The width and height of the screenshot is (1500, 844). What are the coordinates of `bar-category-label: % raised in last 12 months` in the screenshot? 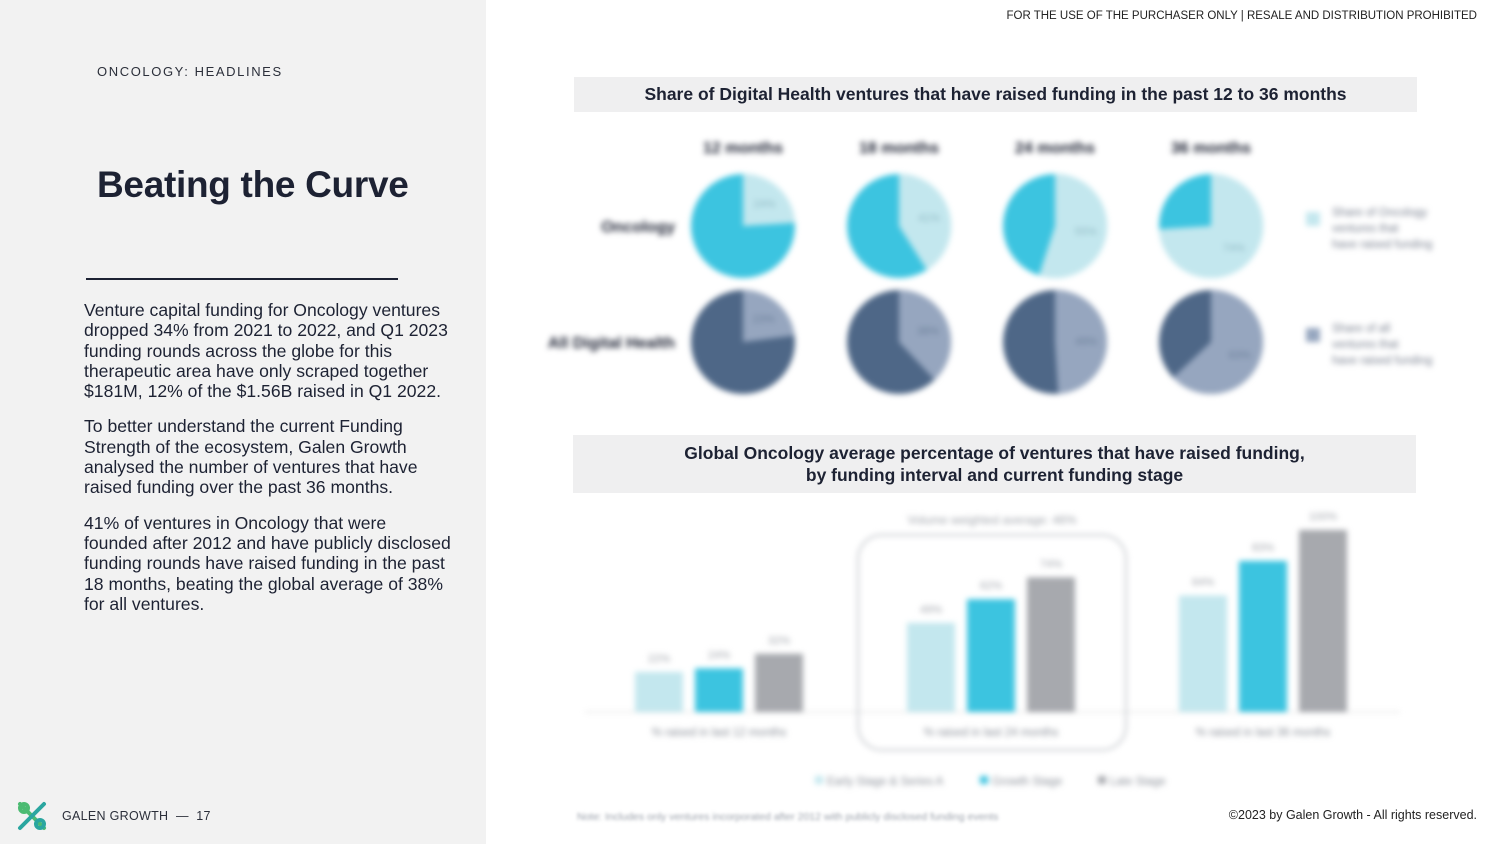 It's located at (719, 733).